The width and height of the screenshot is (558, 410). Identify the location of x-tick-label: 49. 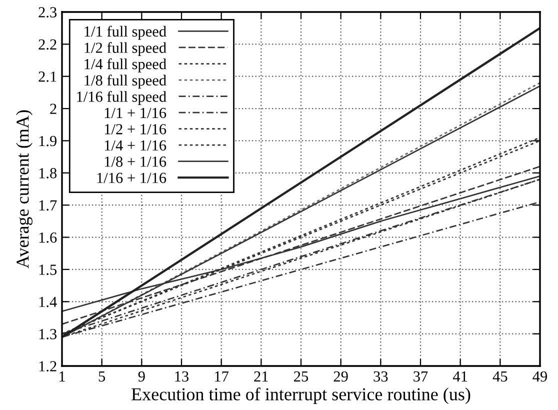
(540, 376).